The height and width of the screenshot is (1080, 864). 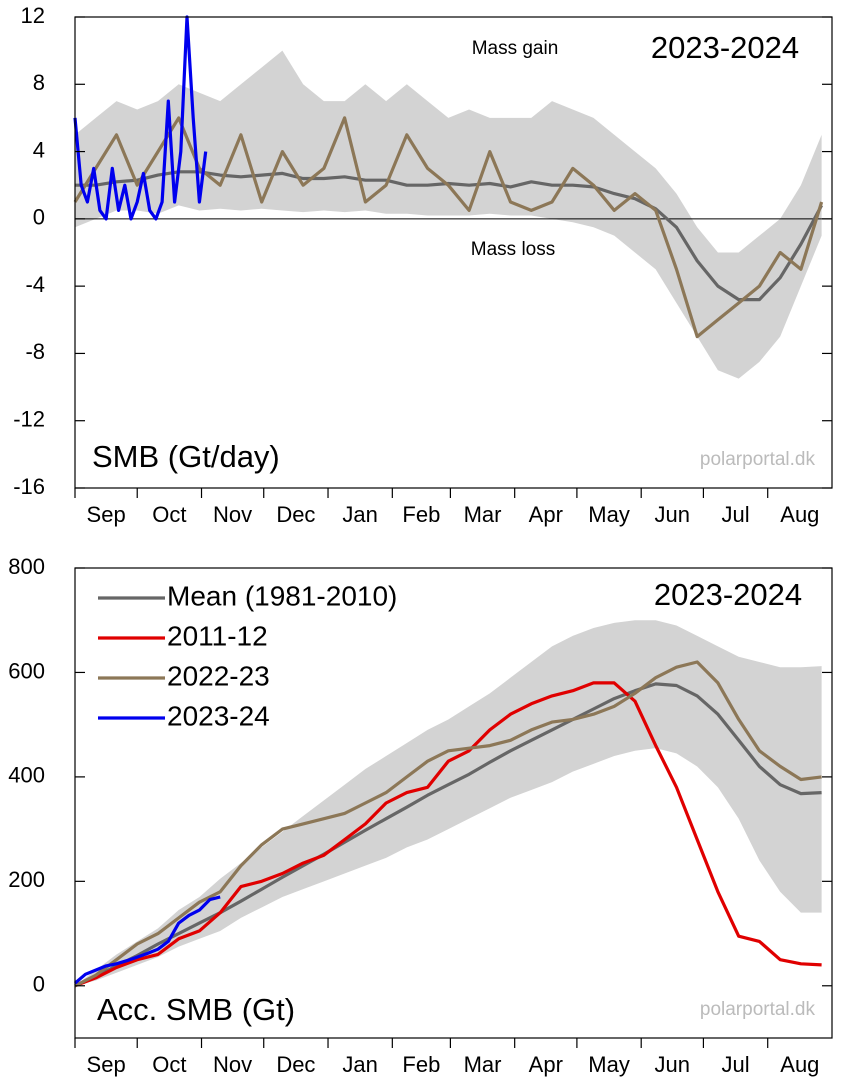 I want to click on y-tick-label: 12, so click(x=33, y=15).